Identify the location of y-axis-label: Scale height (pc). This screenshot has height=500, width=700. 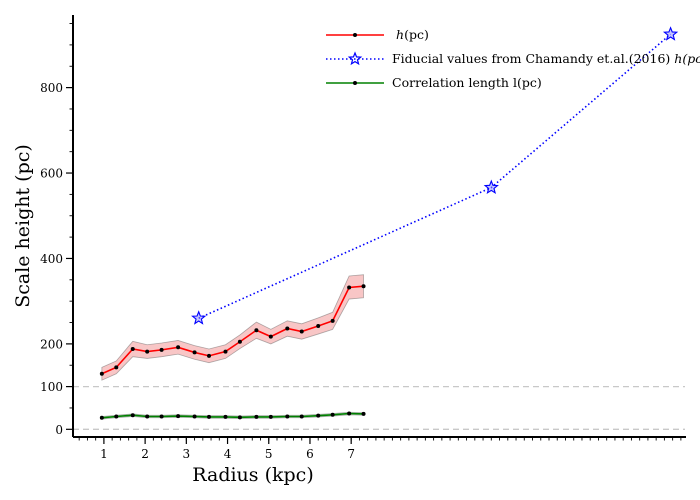
(23, 226).